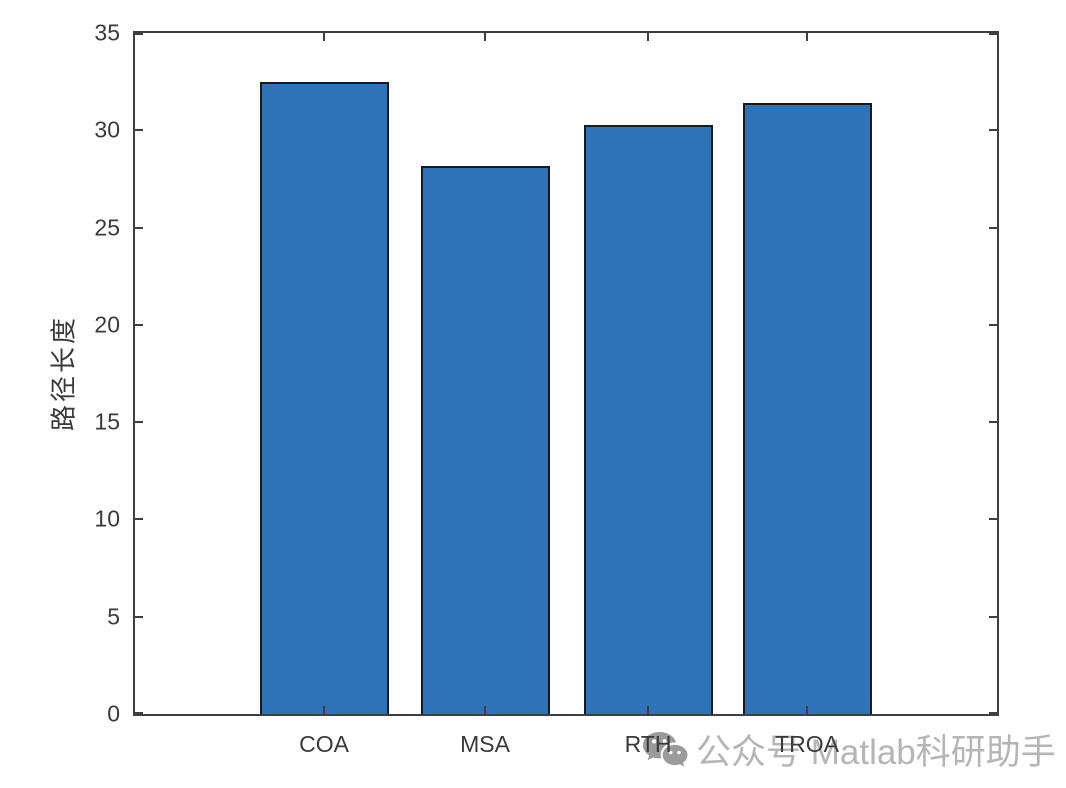 The height and width of the screenshot is (788, 1066). I want to click on watermark-text: 公众号 Matlab科研助手, so click(876, 752).